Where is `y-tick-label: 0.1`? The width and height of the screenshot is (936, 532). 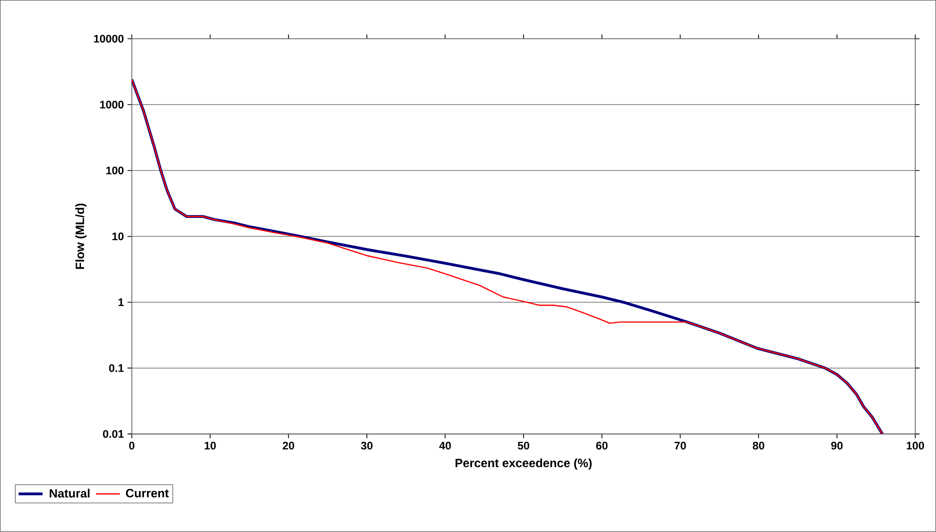 y-tick-label: 0.1 is located at coordinates (116, 368).